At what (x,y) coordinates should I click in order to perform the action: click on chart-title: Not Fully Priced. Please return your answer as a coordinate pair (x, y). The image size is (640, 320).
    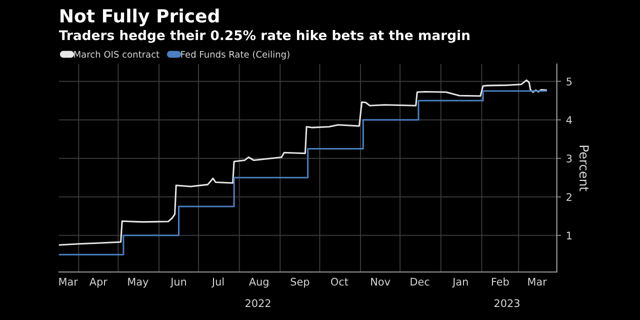
    Looking at the image, I should click on (139, 17).